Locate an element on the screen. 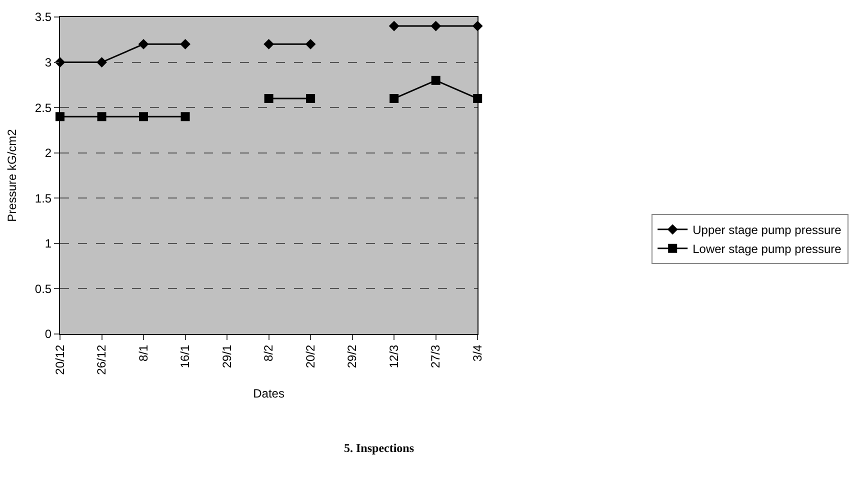 This screenshot has width=859, height=479. y-tick-label: 1 is located at coordinates (48, 243).